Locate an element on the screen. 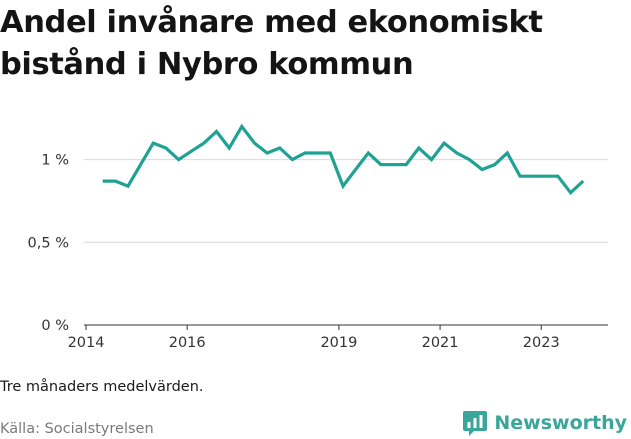 The height and width of the screenshot is (439, 631). x-tick-label: 2021 is located at coordinates (440, 343).